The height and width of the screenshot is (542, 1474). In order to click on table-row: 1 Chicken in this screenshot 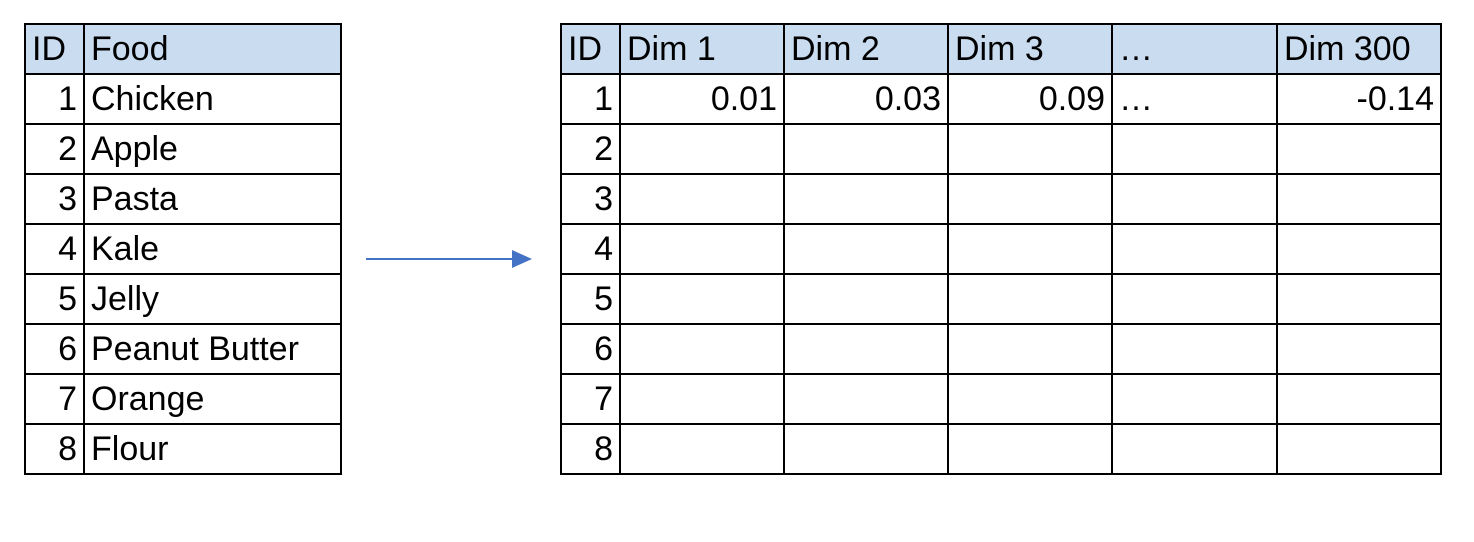, I will do `click(183, 99)`.